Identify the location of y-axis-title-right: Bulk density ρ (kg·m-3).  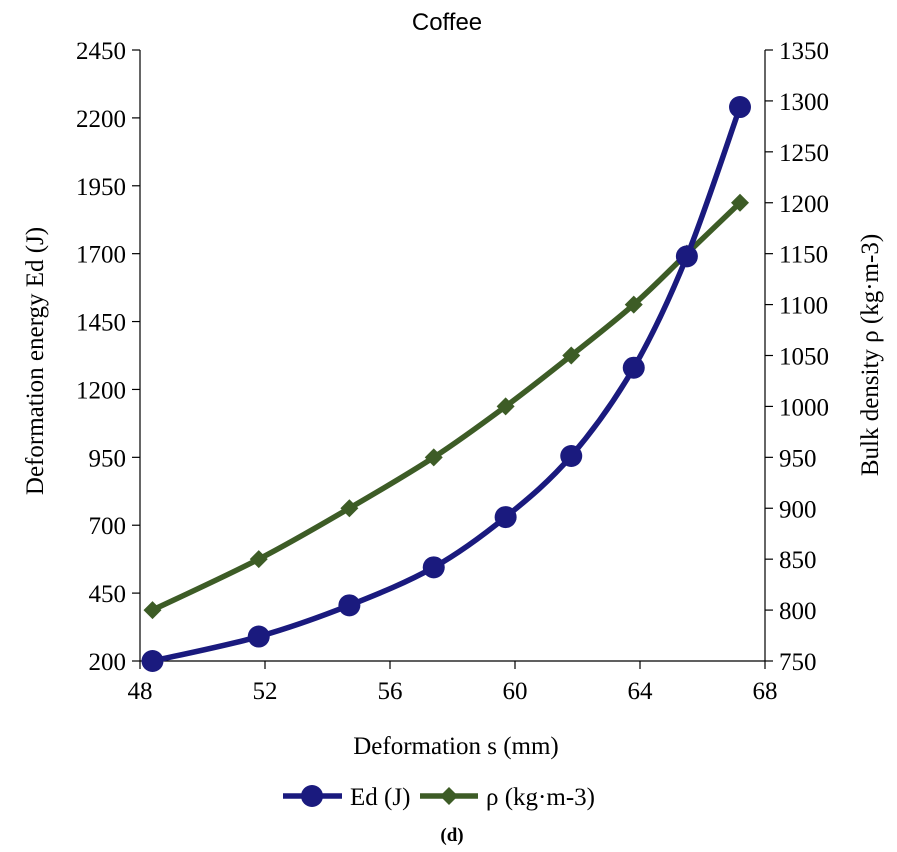
(870, 355).